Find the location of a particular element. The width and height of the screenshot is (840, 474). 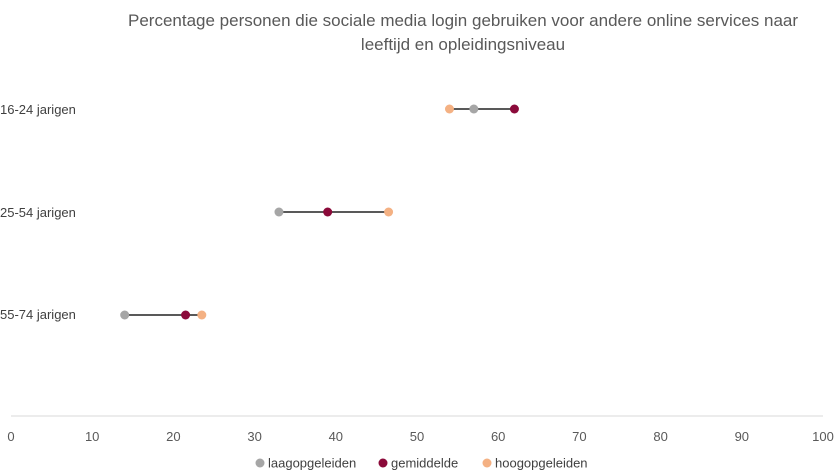

legend: laagopgeleiden gemiddelde hoogopgeleiden is located at coordinates (421, 463).